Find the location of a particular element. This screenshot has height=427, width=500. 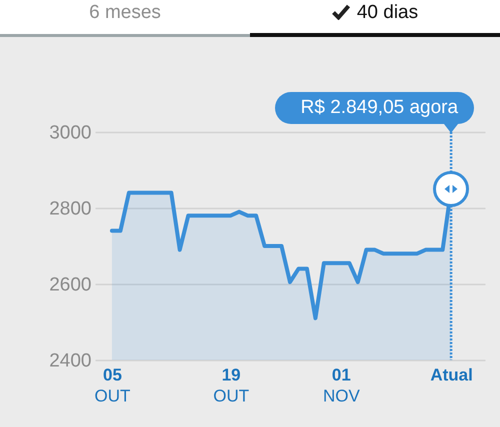

ref-line-label: R$ 2.849,05 agora is located at coordinates (374, 108).